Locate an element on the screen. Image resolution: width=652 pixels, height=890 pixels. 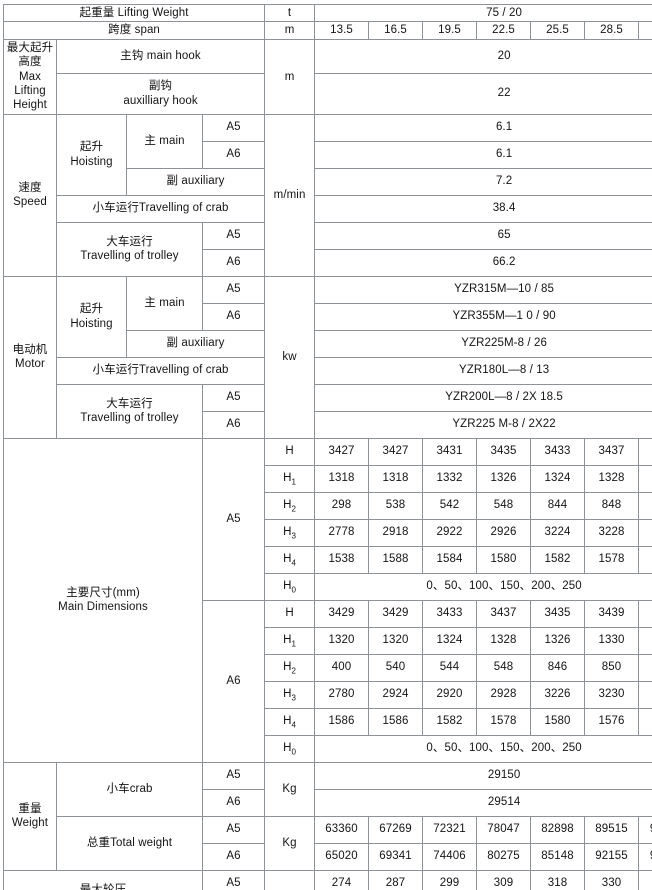
table-row-aux-hook-height: 副钩 auxilliary hook 22 is located at coordinates (328, 93).